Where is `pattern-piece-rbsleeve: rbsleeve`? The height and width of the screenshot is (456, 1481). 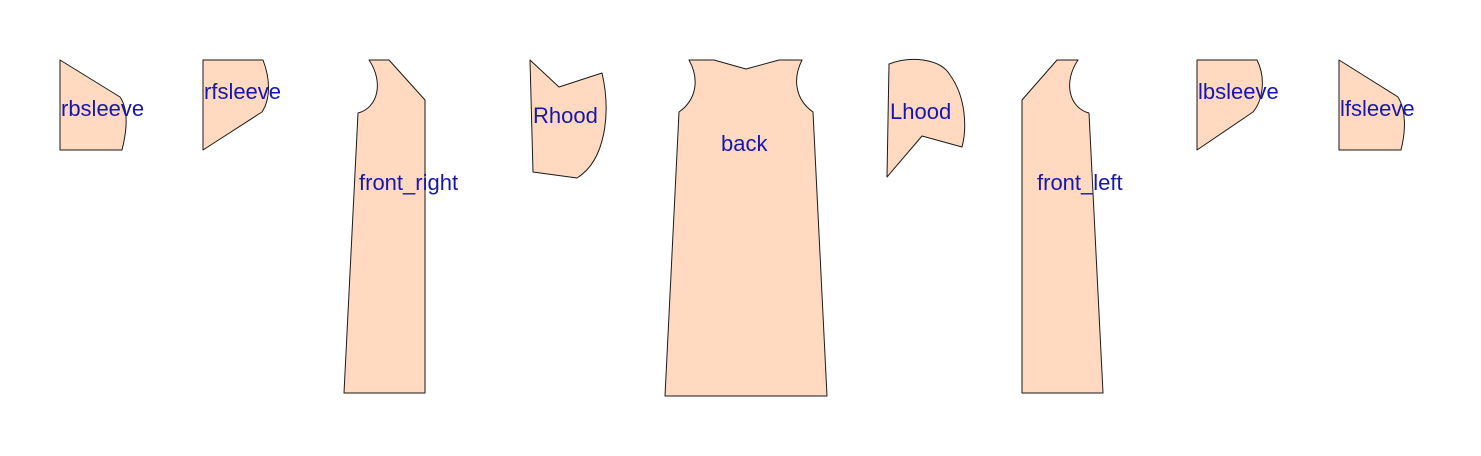 pattern-piece-rbsleeve: rbsleeve is located at coordinates (101, 105).